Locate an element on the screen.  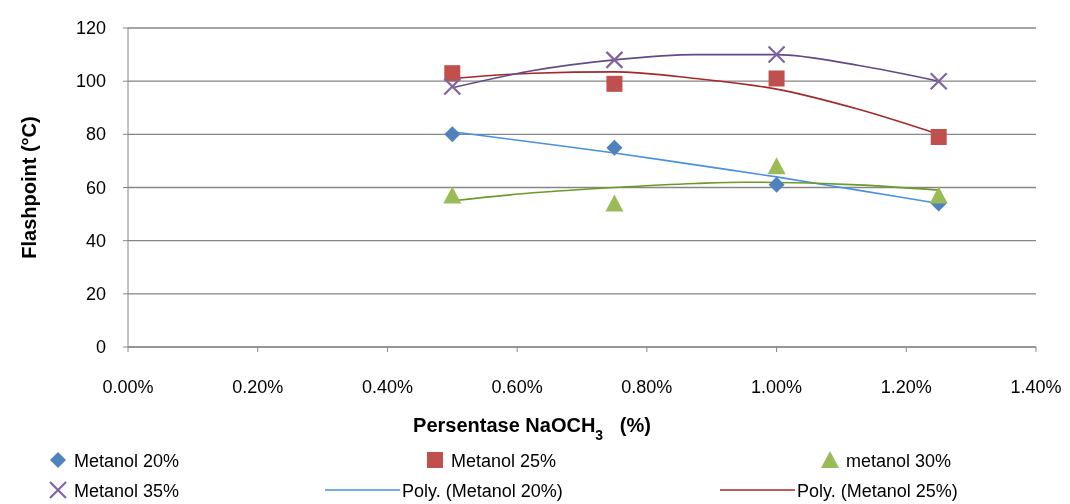
y-tick-label: 40 is located at coordinates (95, 240).